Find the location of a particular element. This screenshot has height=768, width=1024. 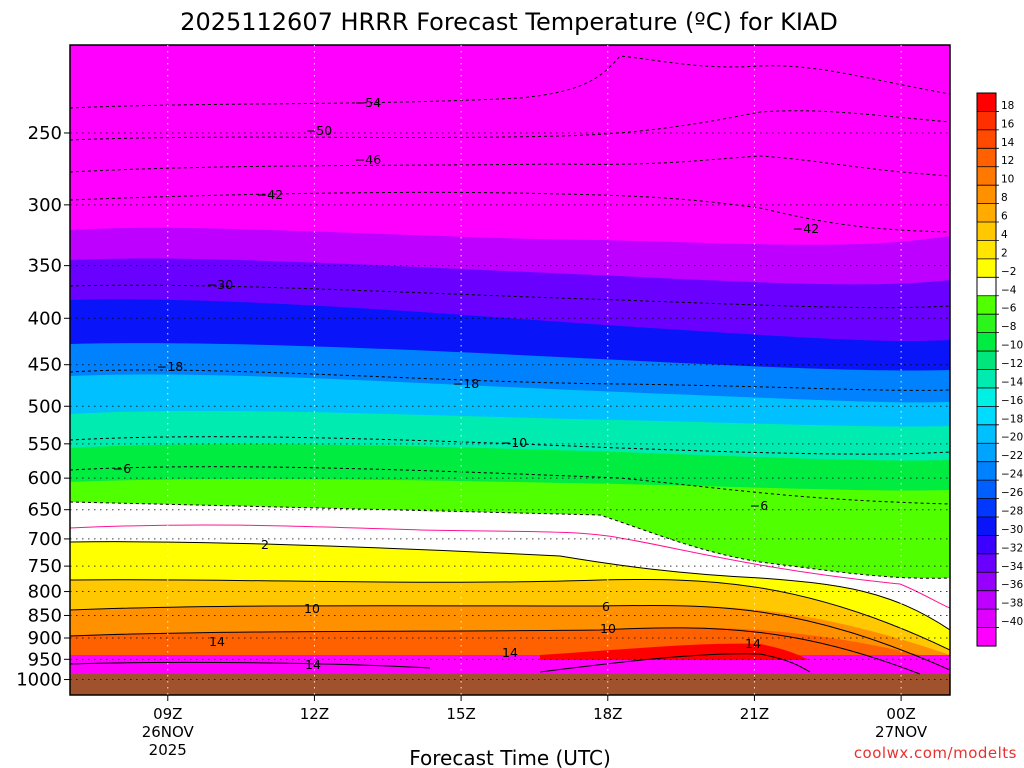

credit-text: coolwx.com/modelts is located at coordinates (935, 753).